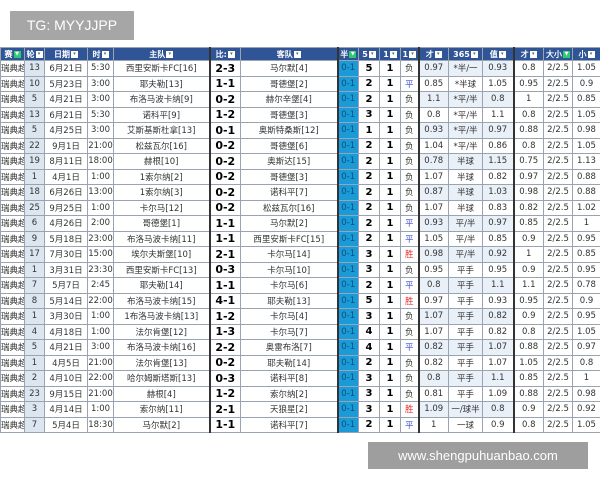 This screenshot has height=480, width=600. What do you see at coordinates (498, 161) in the screenshot?
I see `table-cell: 1.15` at bounding box center [498, 161].